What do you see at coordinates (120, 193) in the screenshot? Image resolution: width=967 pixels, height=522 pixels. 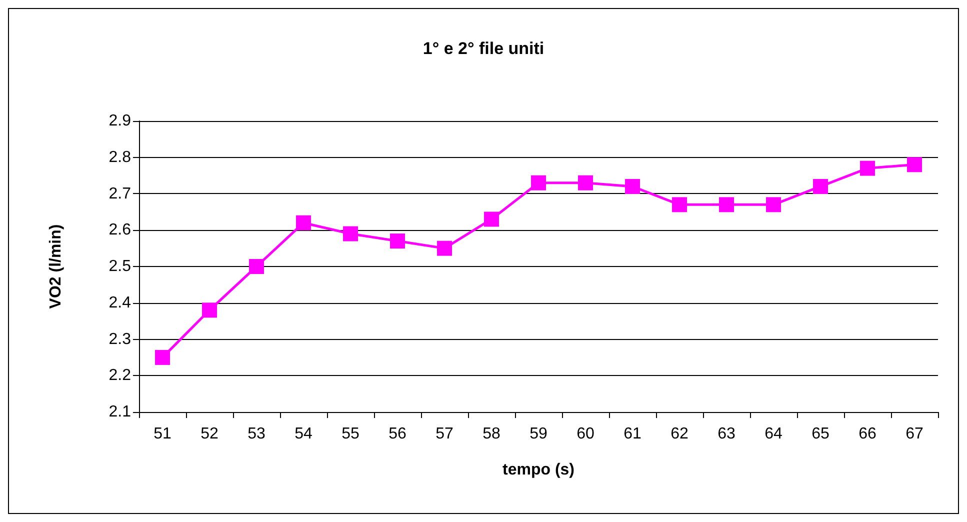 I see `y-tick-label: 2.7` at bounding box center [120, 193].